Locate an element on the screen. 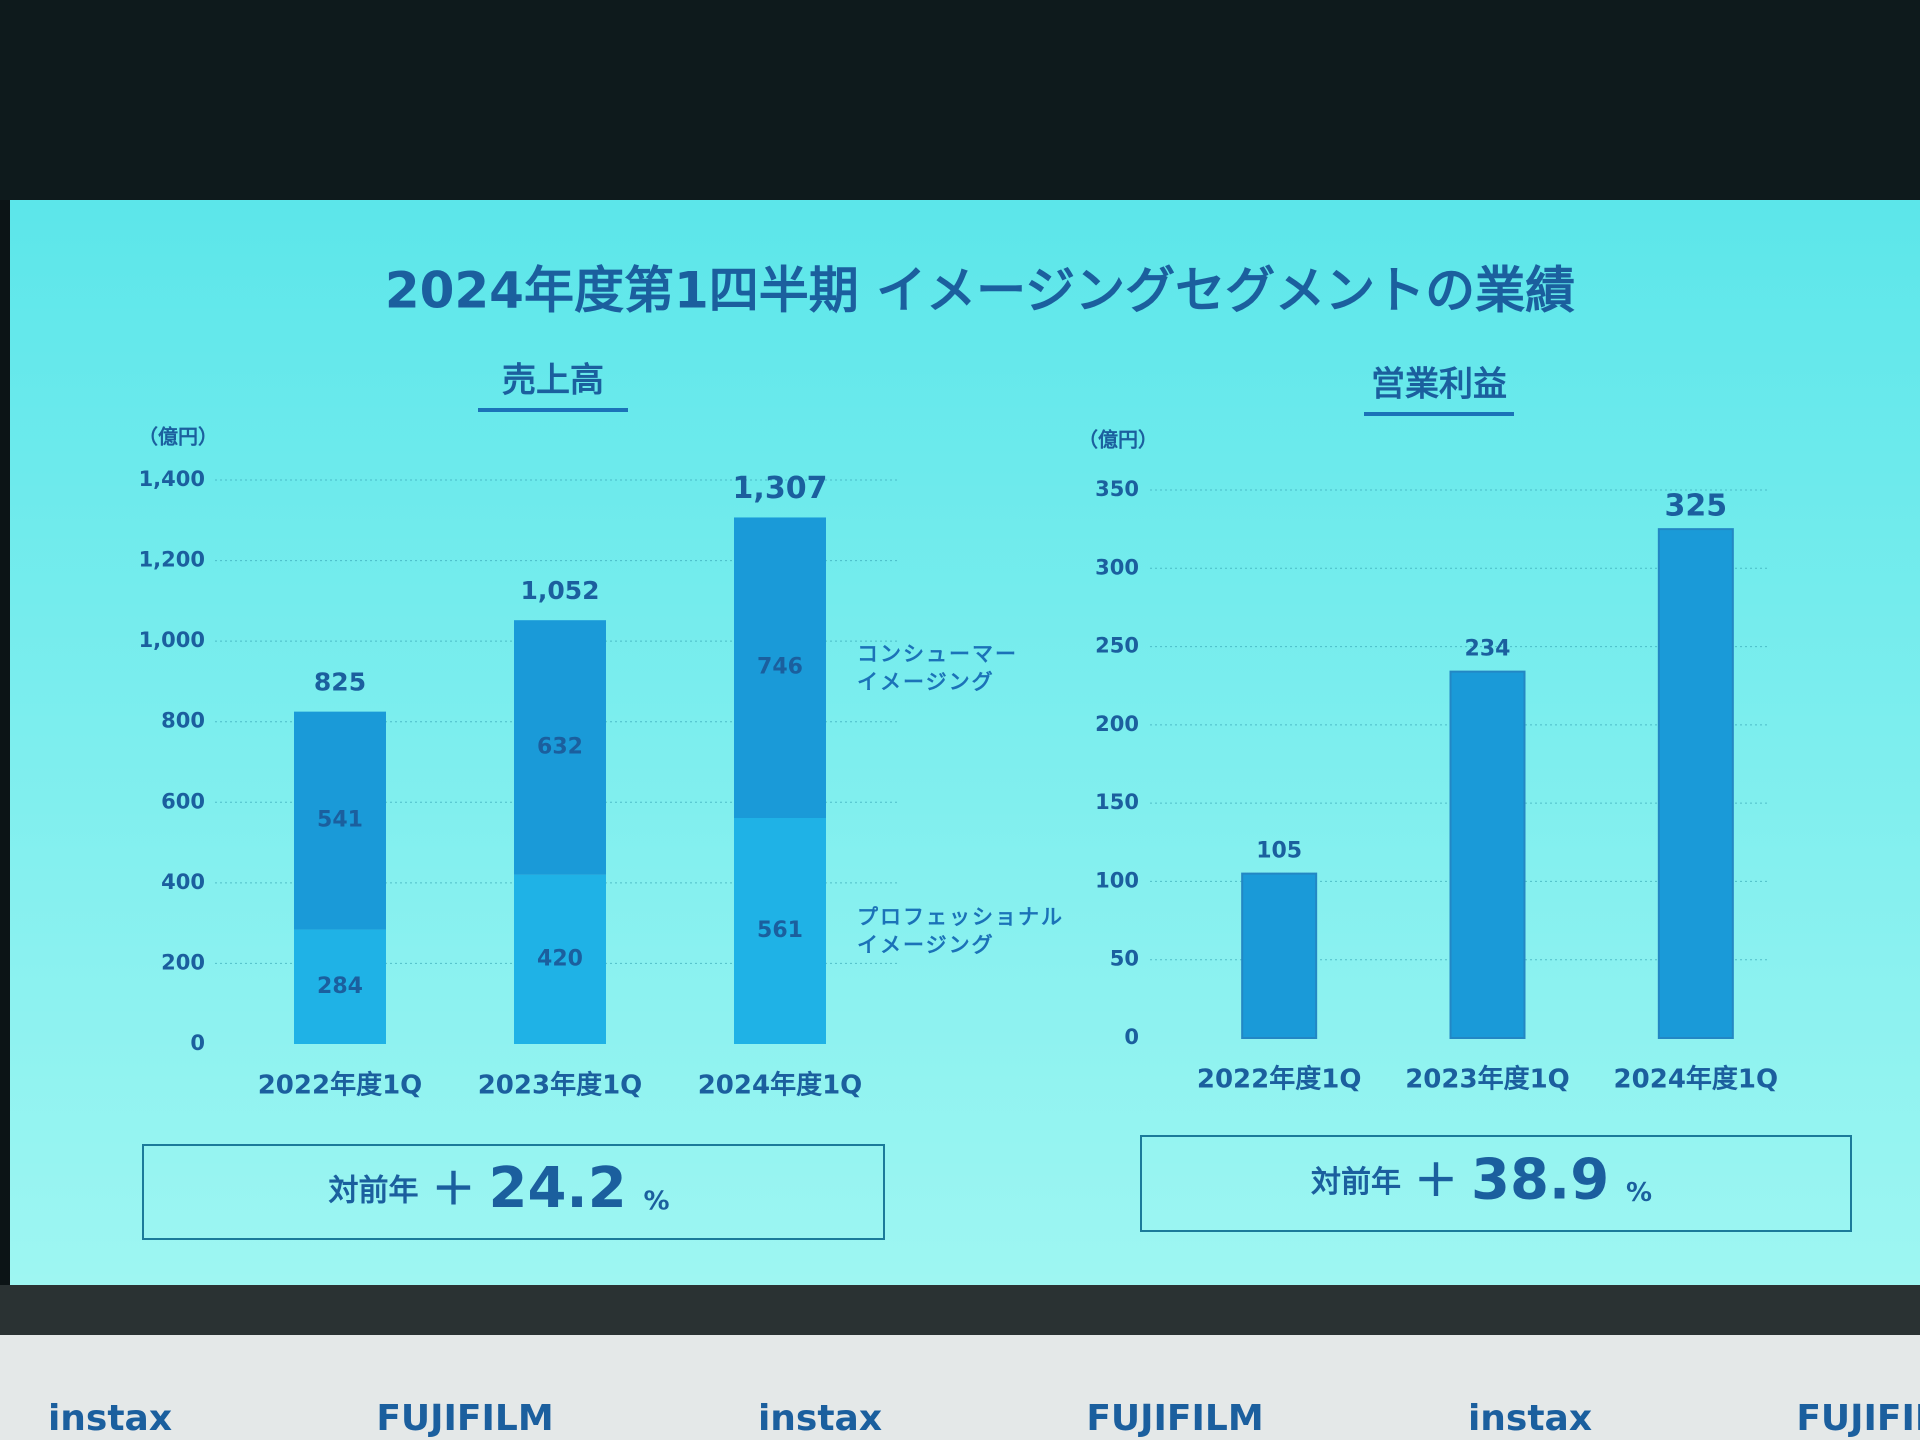 The image size is (1920, 1440). y-tick-label: 400 is located at coordinates (183, 882).